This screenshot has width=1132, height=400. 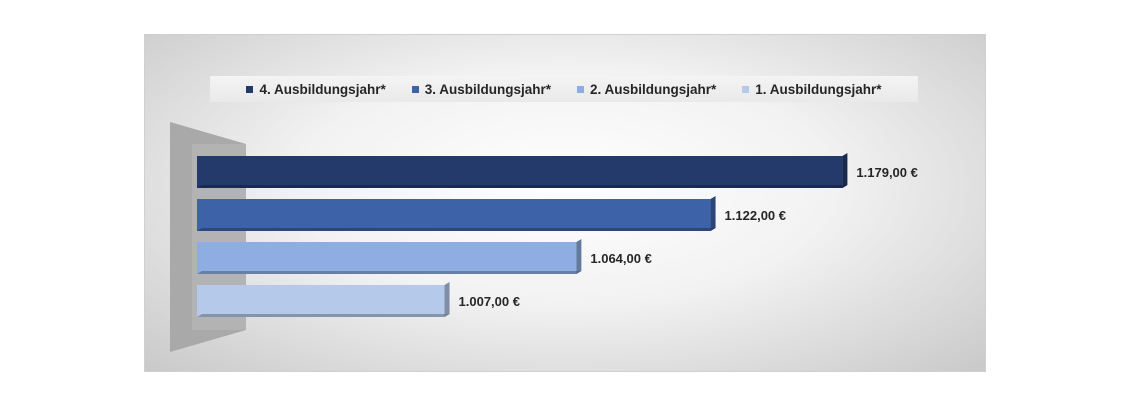 I want to click on data-label-1: 1.007,00 €, so click(x=489, y=301).